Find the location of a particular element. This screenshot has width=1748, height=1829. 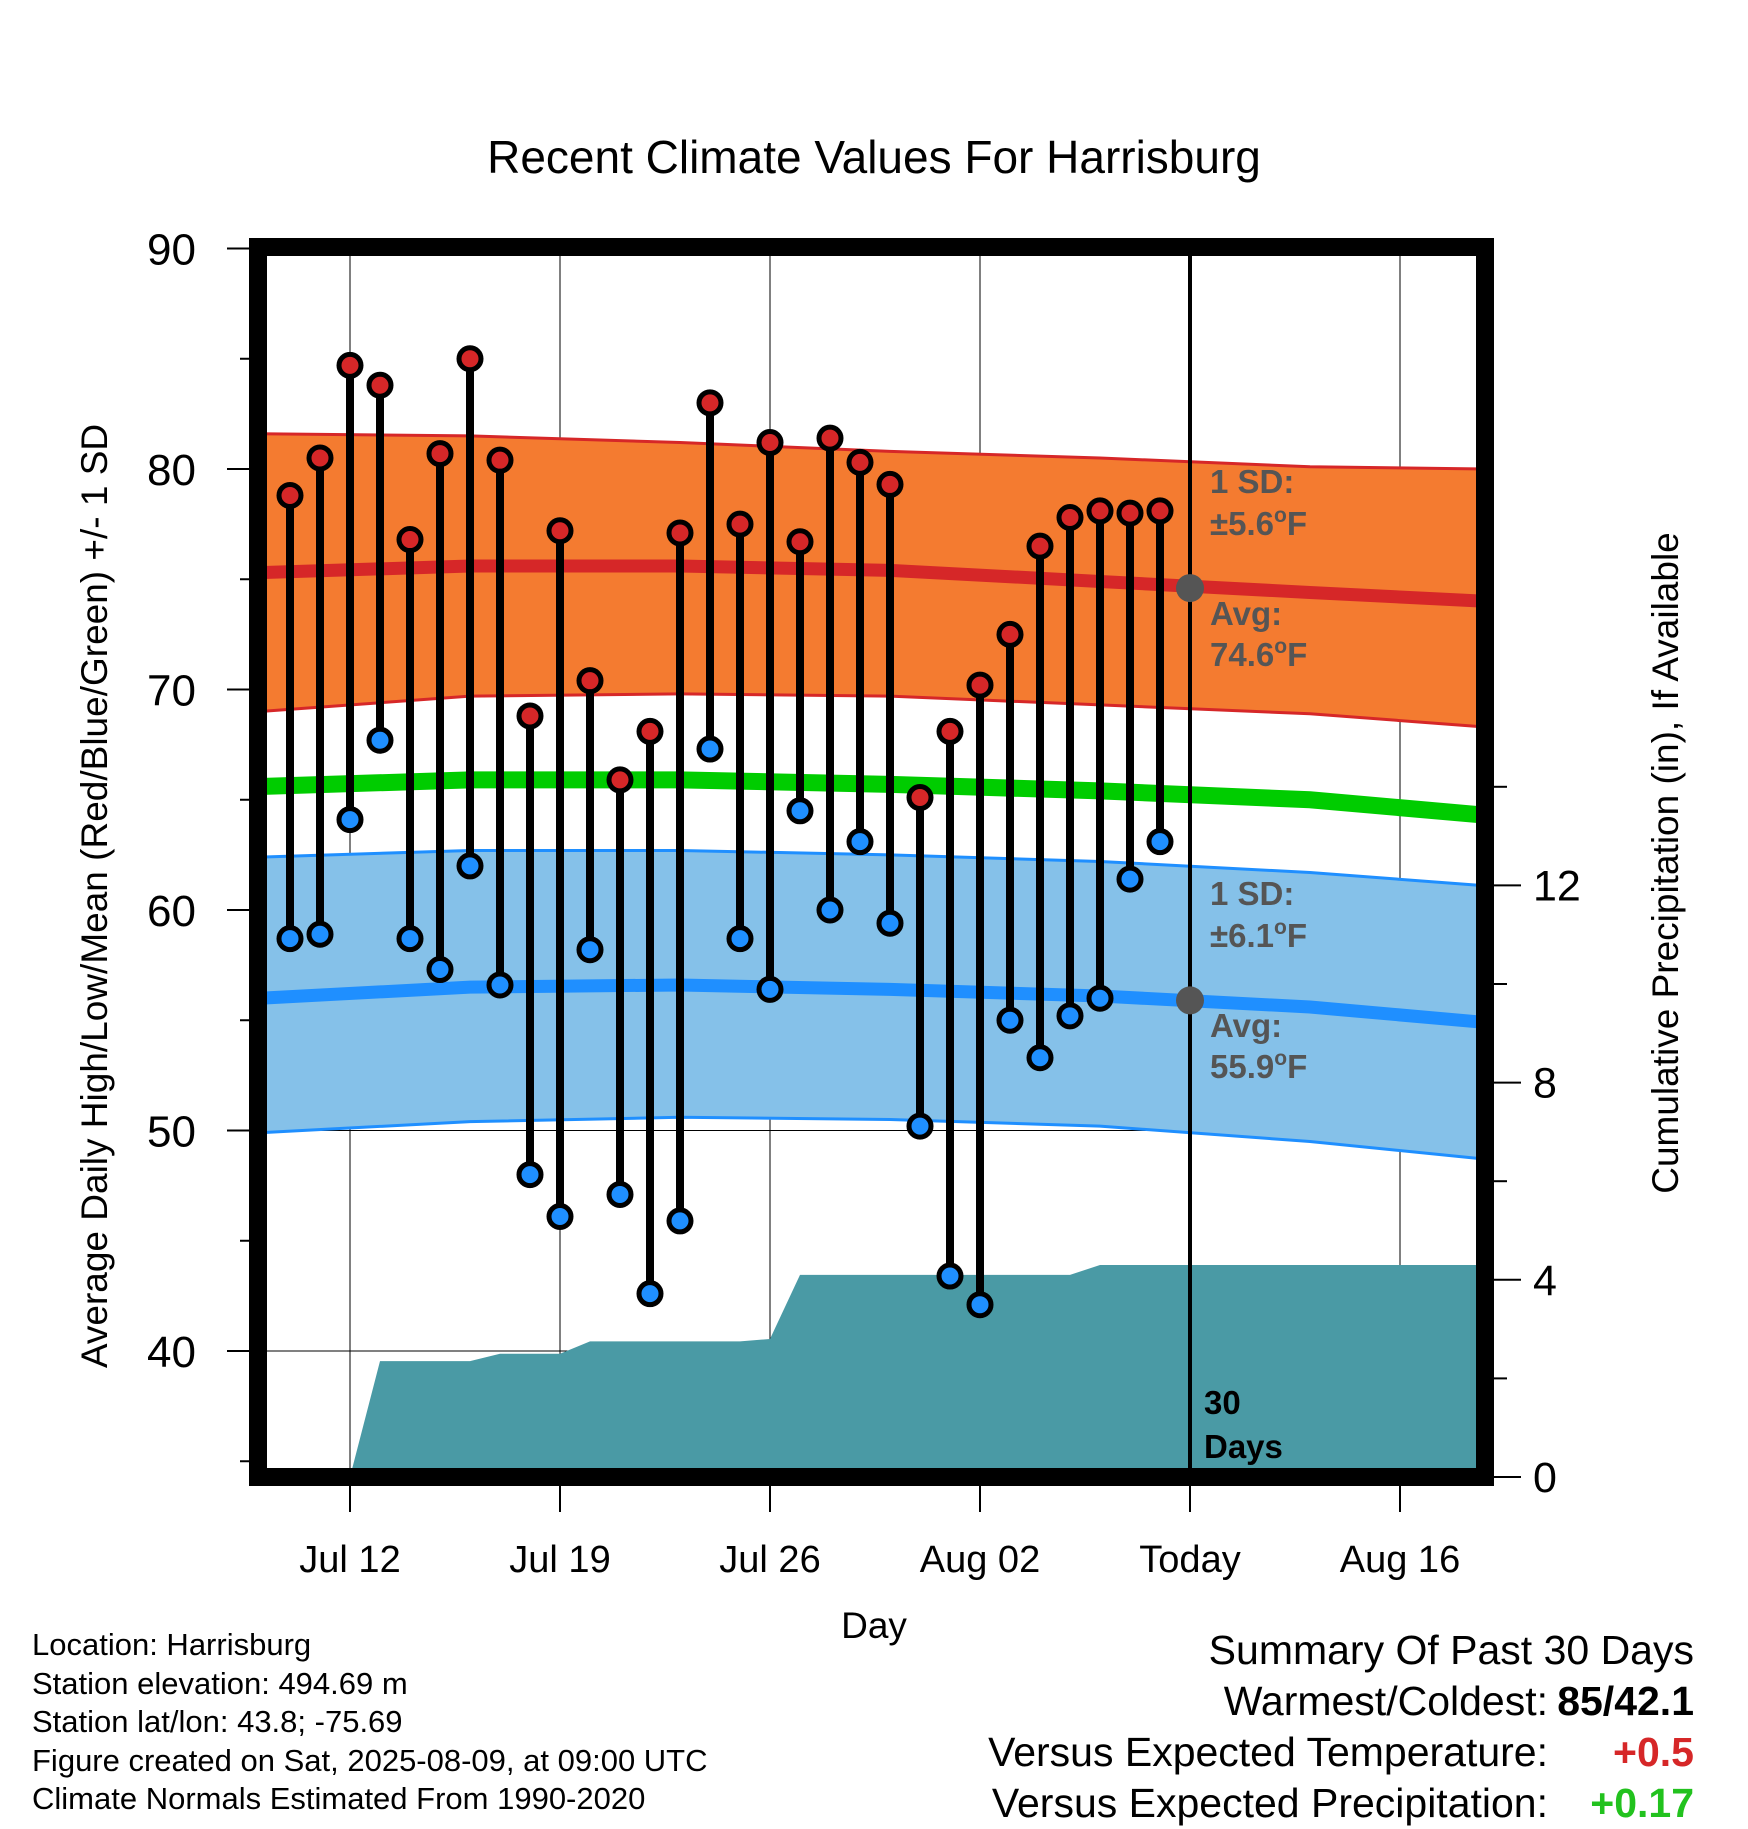

location-text: Location: Harrisburg is located at coordinates (172, 1644).